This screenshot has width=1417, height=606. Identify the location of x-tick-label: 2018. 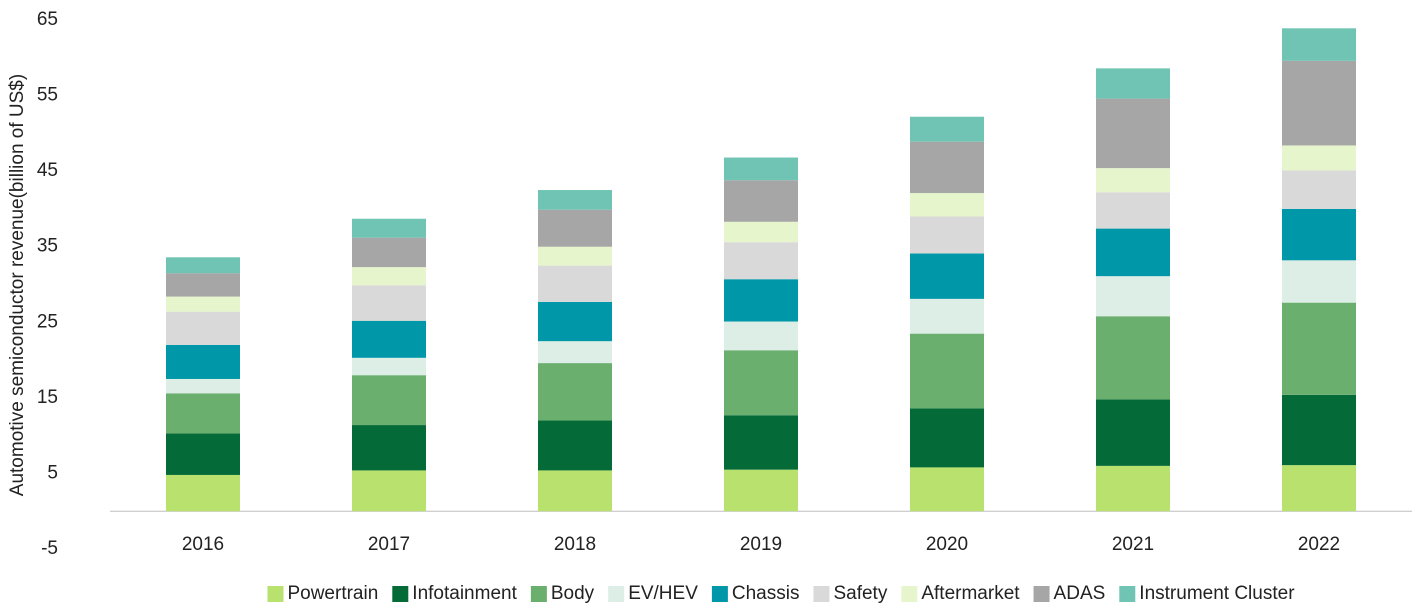
(575, 544).